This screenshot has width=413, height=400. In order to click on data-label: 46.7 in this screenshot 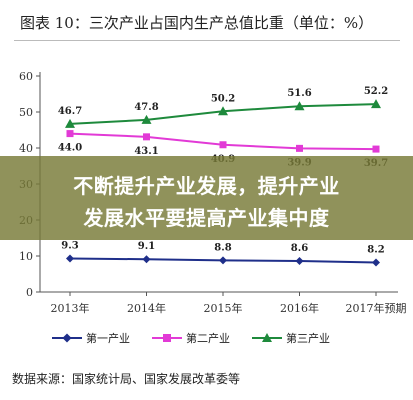, I will do `click(70, 111)`.